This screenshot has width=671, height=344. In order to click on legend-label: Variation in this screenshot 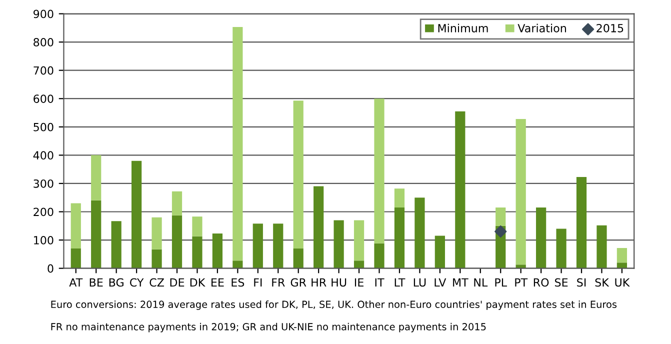, I will do `click(542, 28)`.